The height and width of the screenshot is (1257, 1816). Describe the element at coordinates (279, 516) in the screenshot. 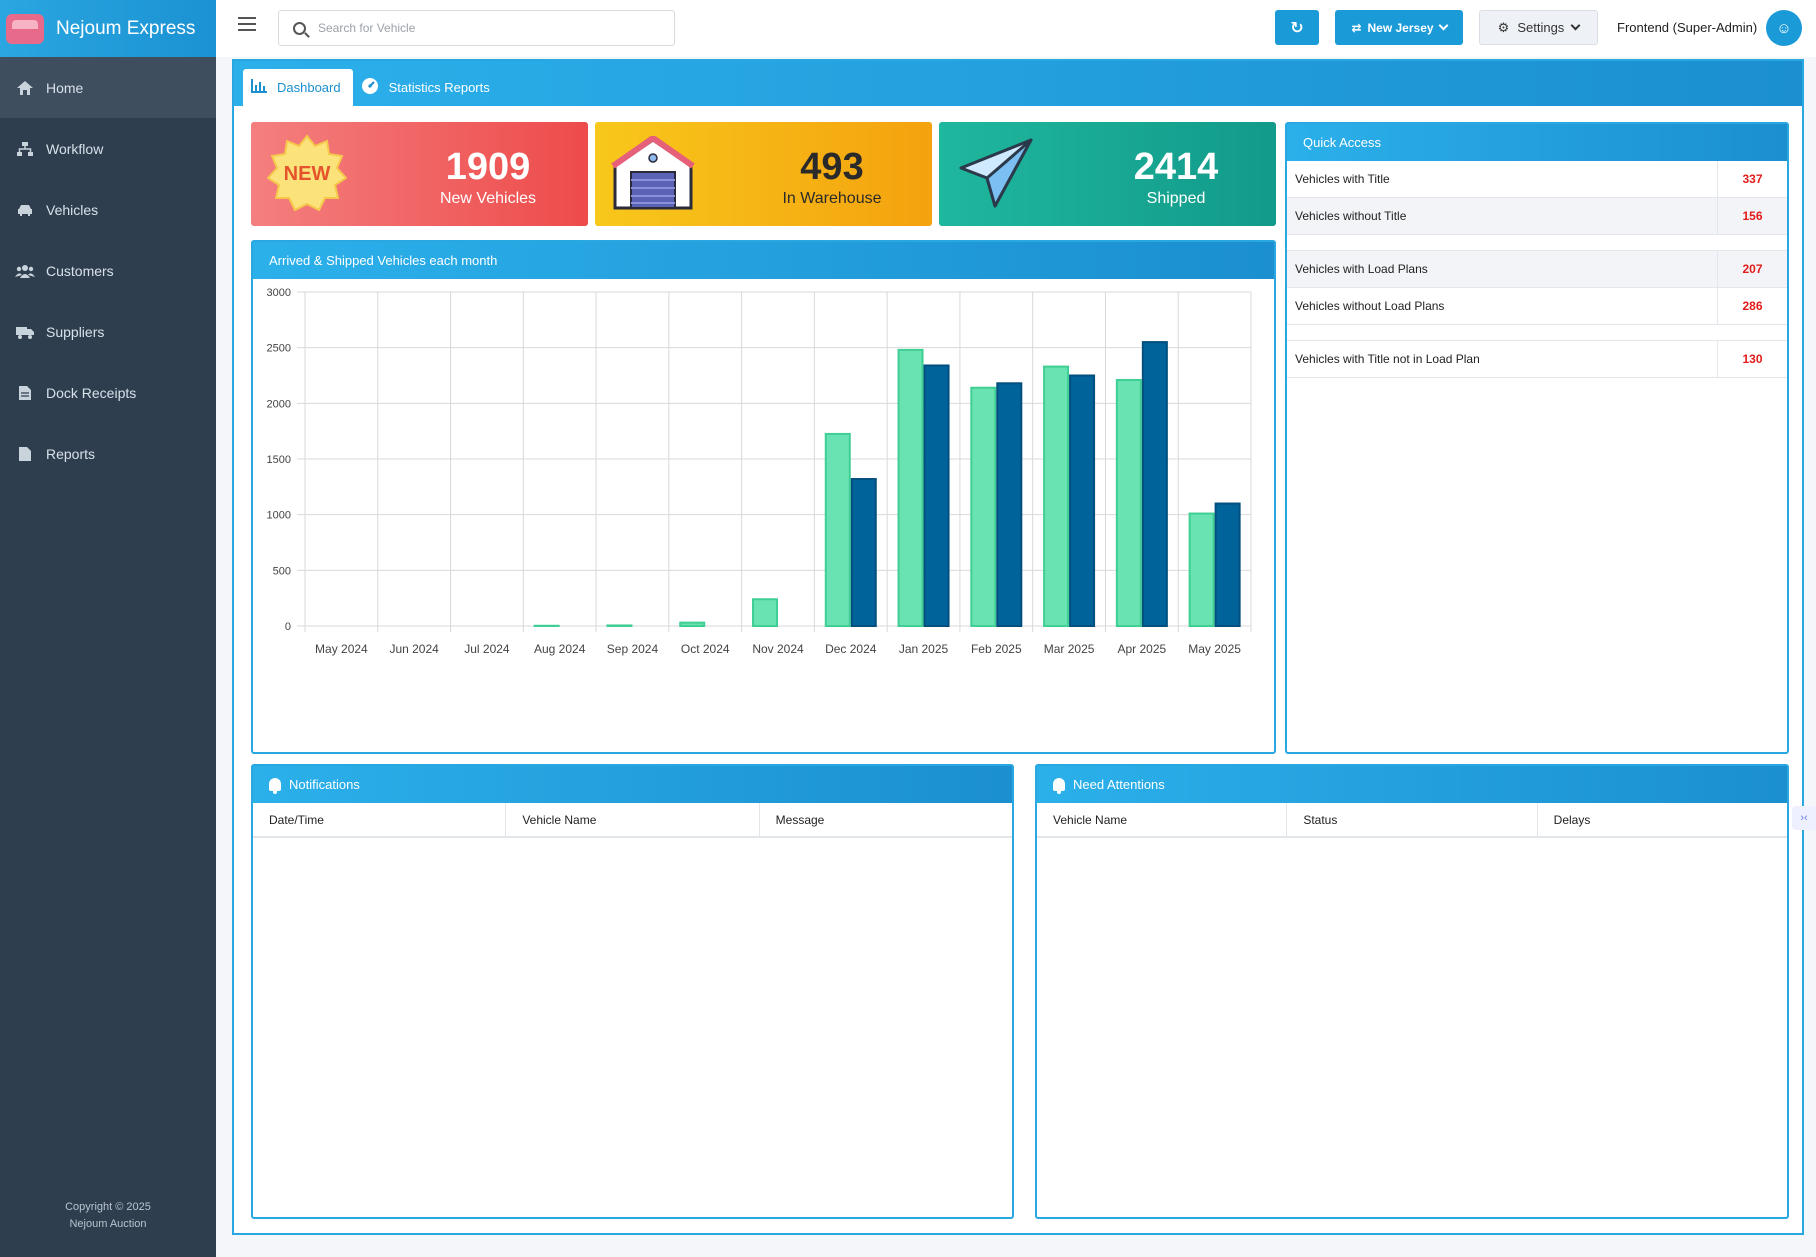

I see `y-tick-label: 1000` at that location.